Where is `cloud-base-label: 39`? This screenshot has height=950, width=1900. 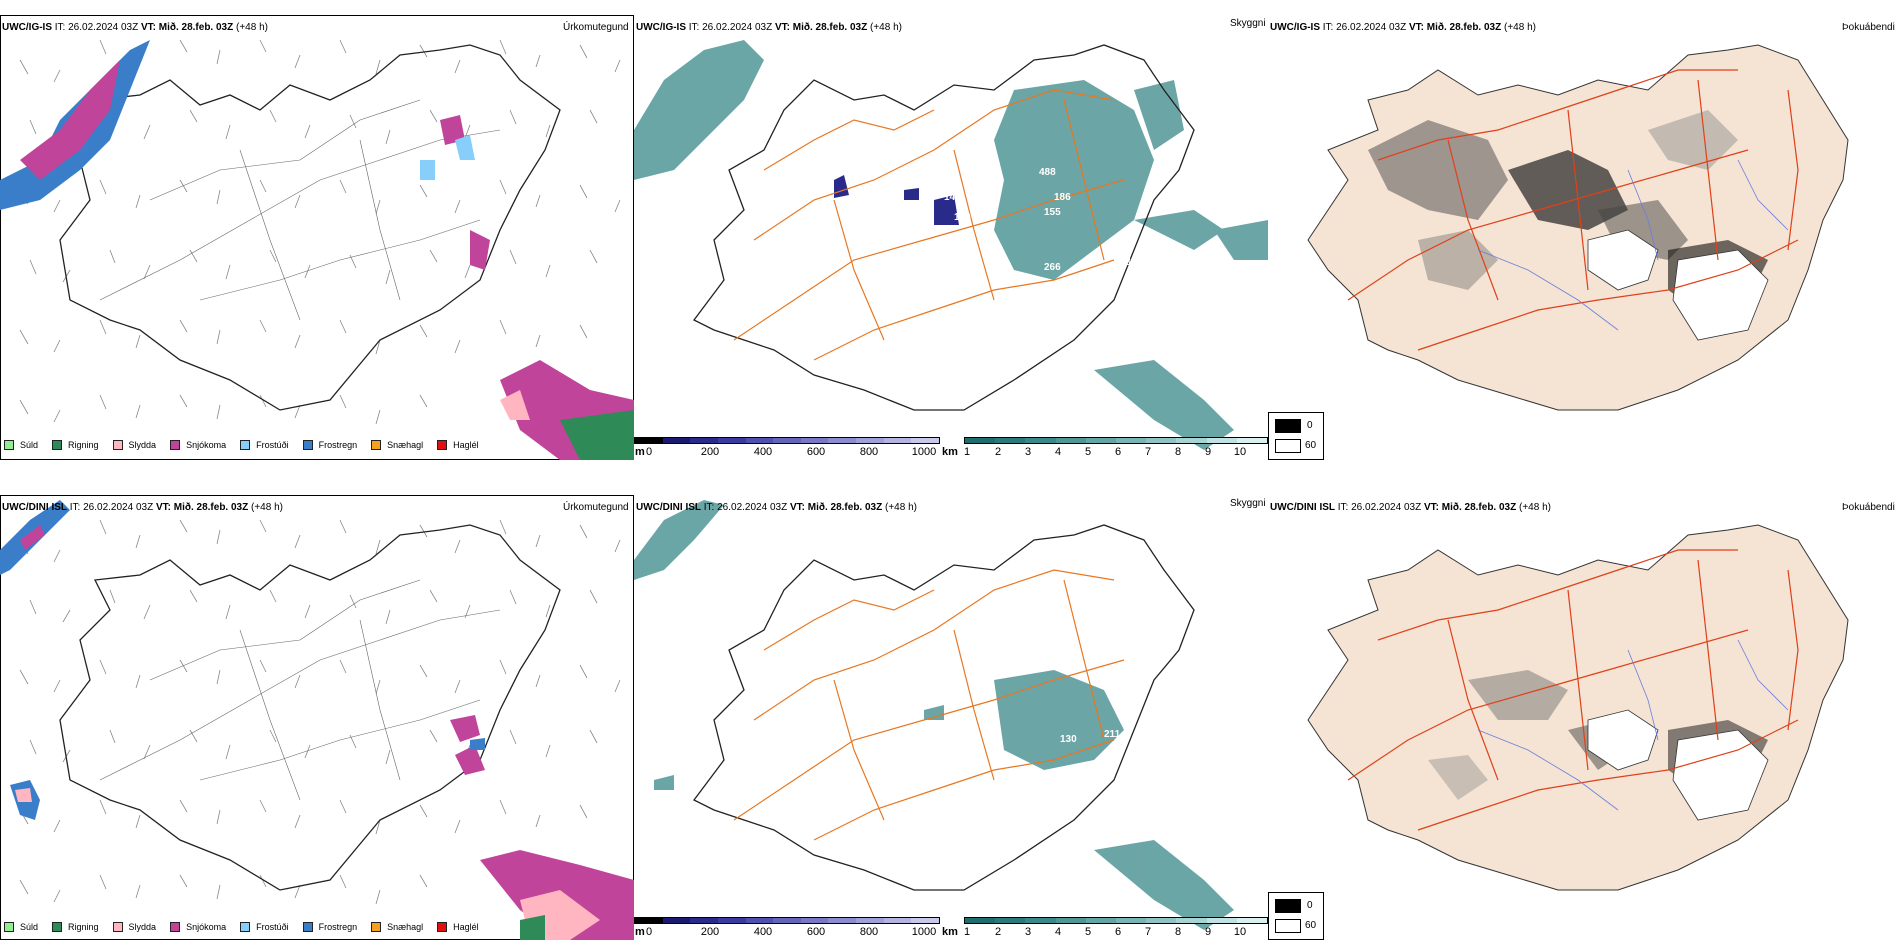 cloud-base-label: 39 is located at coordinates (1115, 242).